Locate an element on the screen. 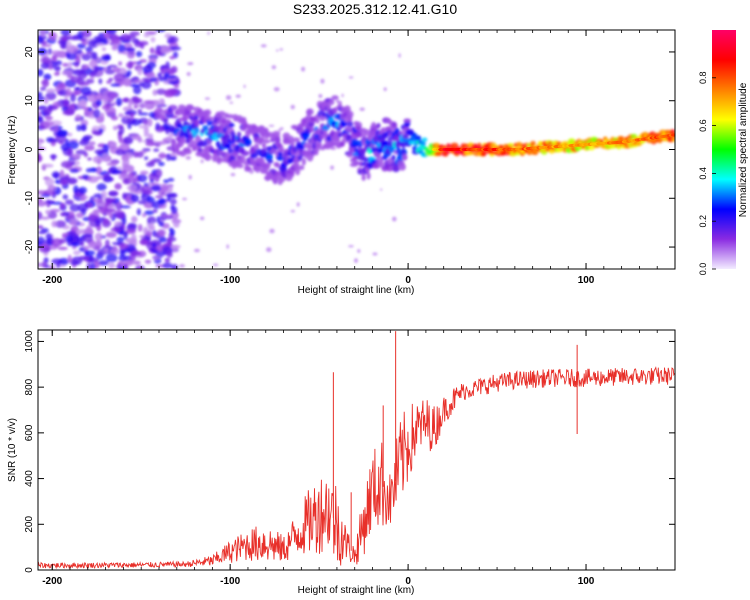 The height and width of the screenshot is (600, 750). spectrogram-y-tick-label: 0 is located at coordinates (29, 149).